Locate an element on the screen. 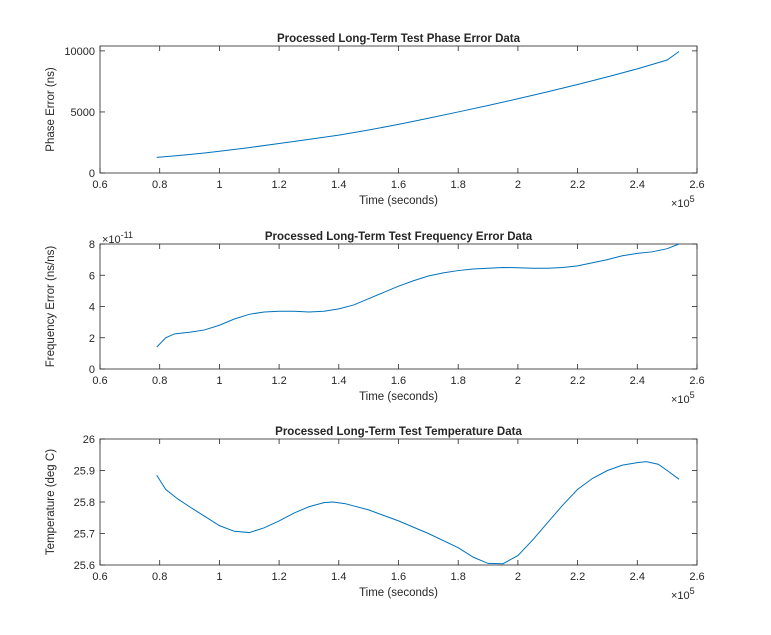 The width and height of the screenshot is (771, 635). y-tick-label: 4 is located at coordinates (92, 308).